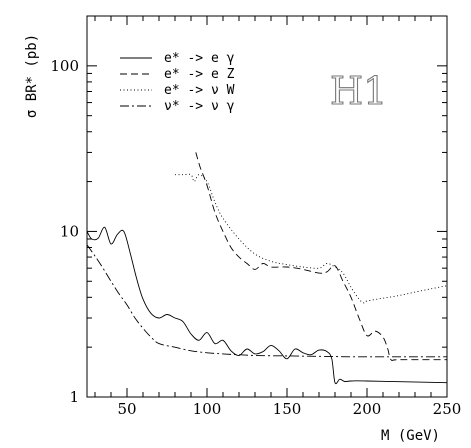 The height and width of the screenshot is (448, 471). Describe the element at coordinates (410, 436) in the screenshot. I see `x-axis-title: M (GeV)` at that location.